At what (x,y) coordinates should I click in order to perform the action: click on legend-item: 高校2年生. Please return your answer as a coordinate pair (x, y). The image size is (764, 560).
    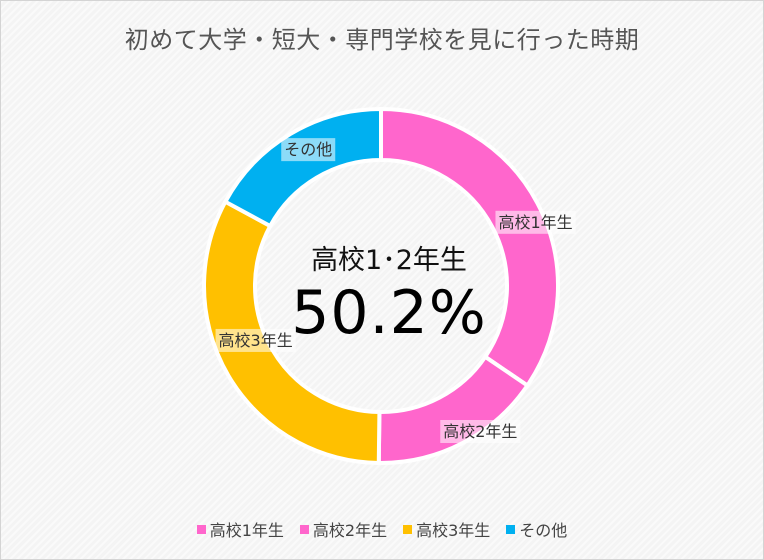
    Looking at the image, I should click on (343, 529).